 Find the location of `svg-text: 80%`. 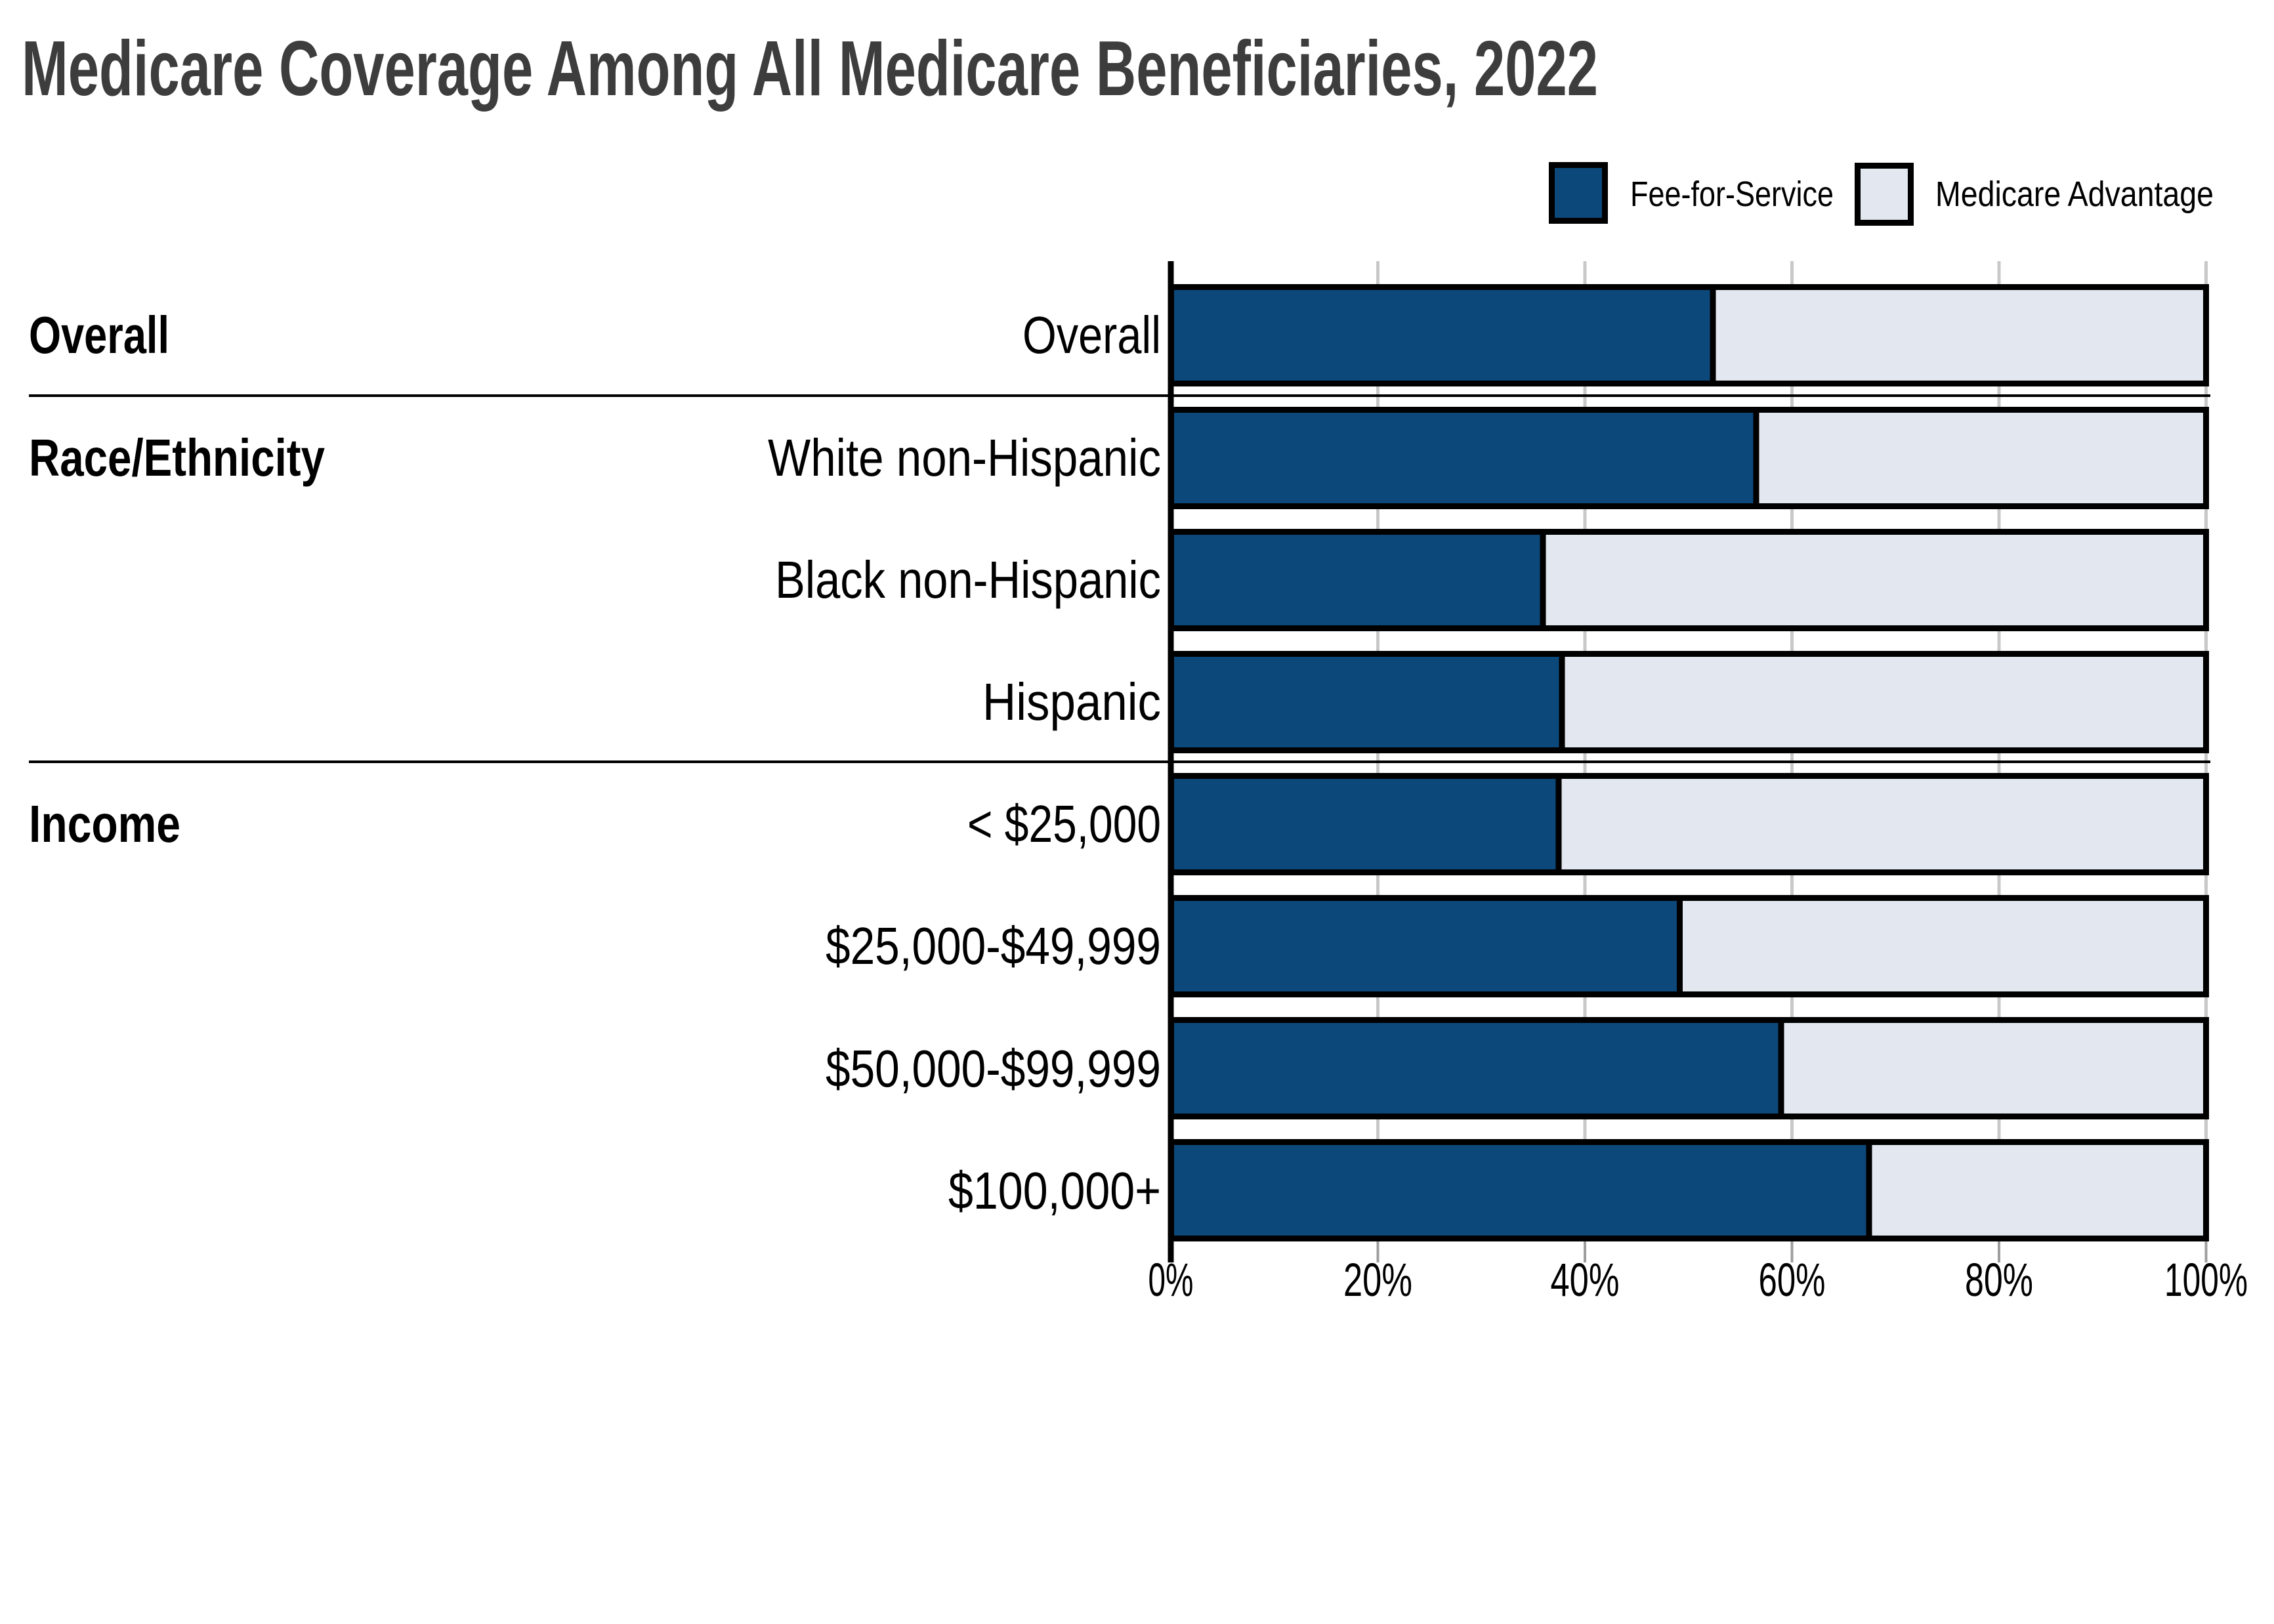

svg-text: 80% is located at coordinates (1999, 1280).